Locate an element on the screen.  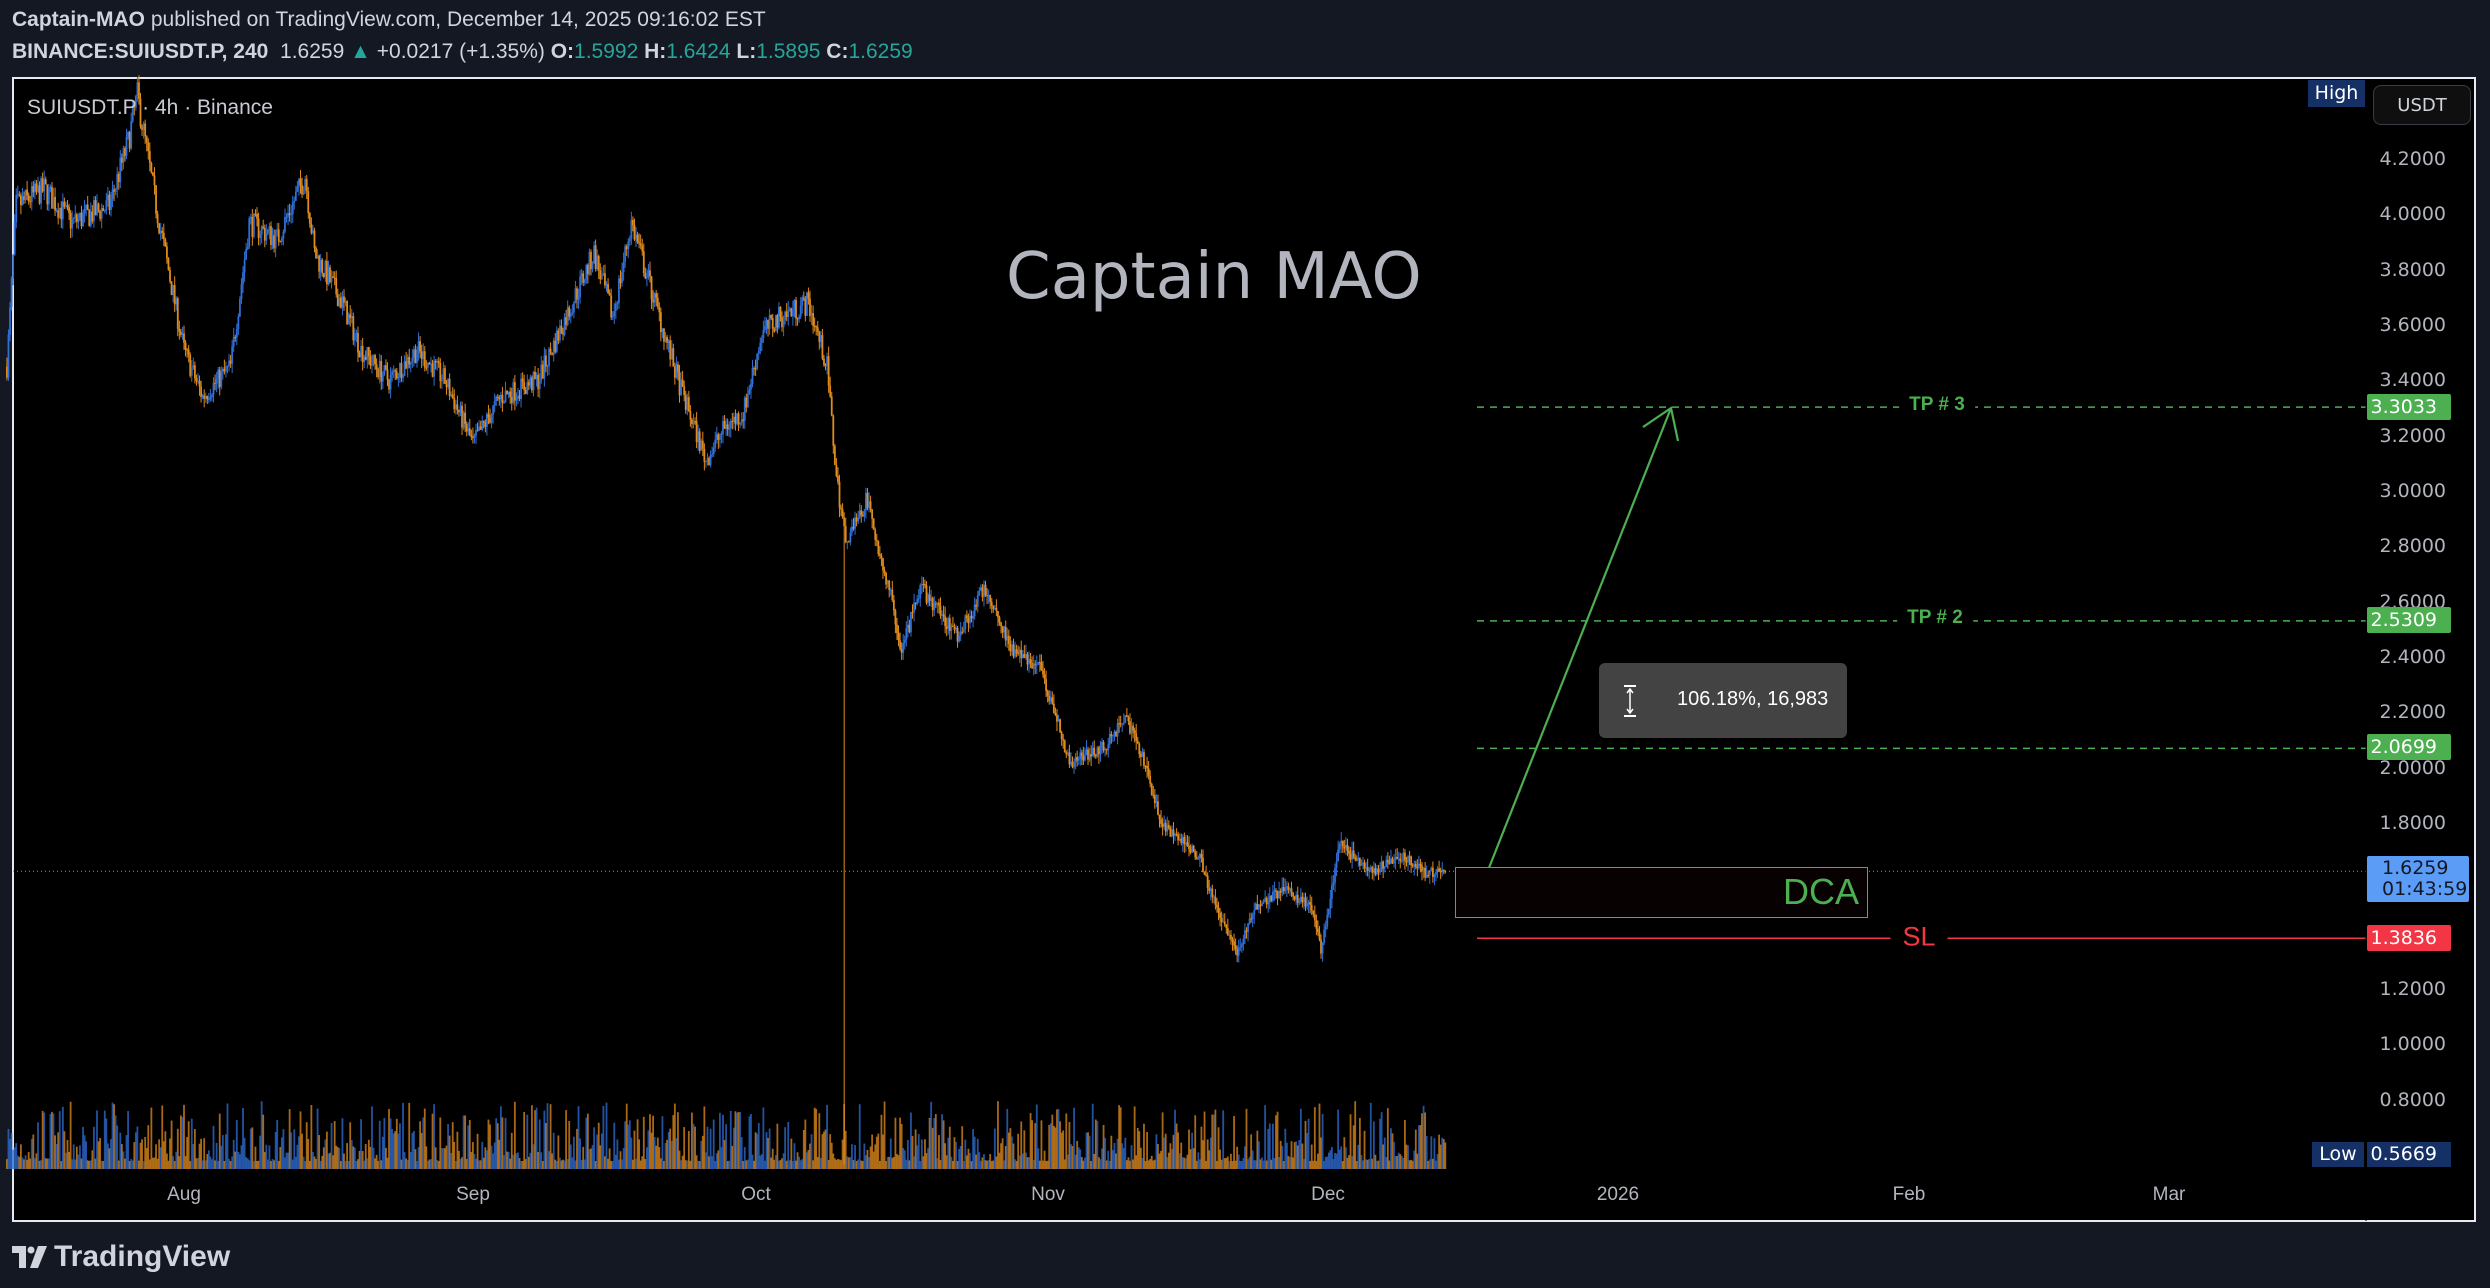
tradingview-logo: TradingView is located at coordinates (121, 1257).